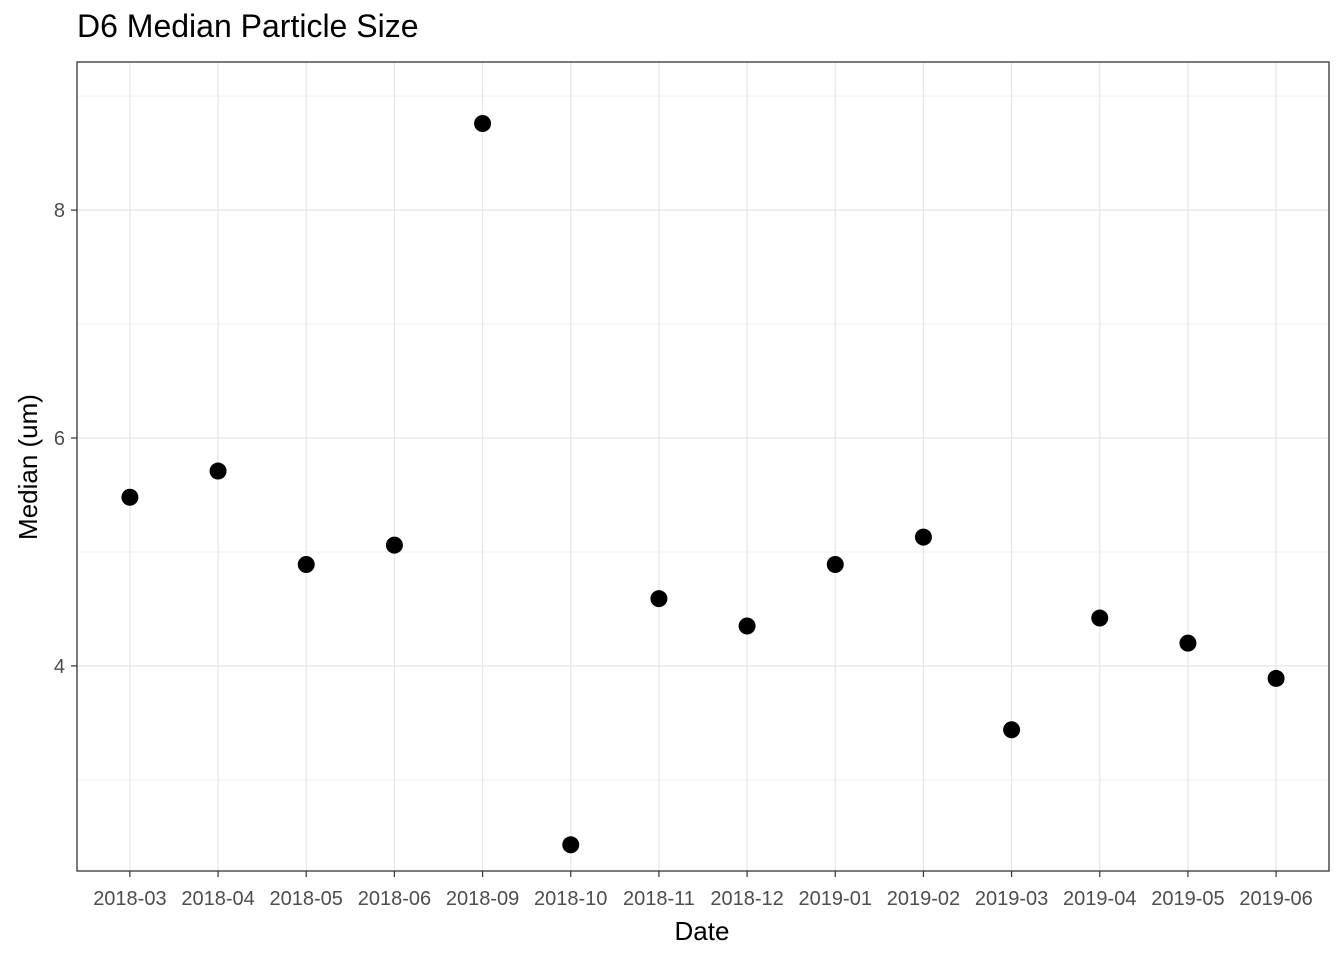  What do you see at coordinates (248, 26) in the screenshot?
I see `chart-title: D6 Median Particle Size` at bounding box center [248, 26].